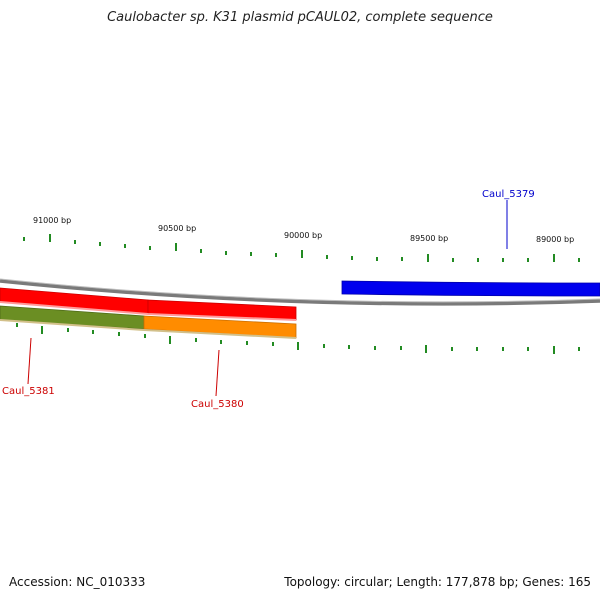 The image size is (600, 600). I want to click on plasmid-backbone, so click(300, 292).